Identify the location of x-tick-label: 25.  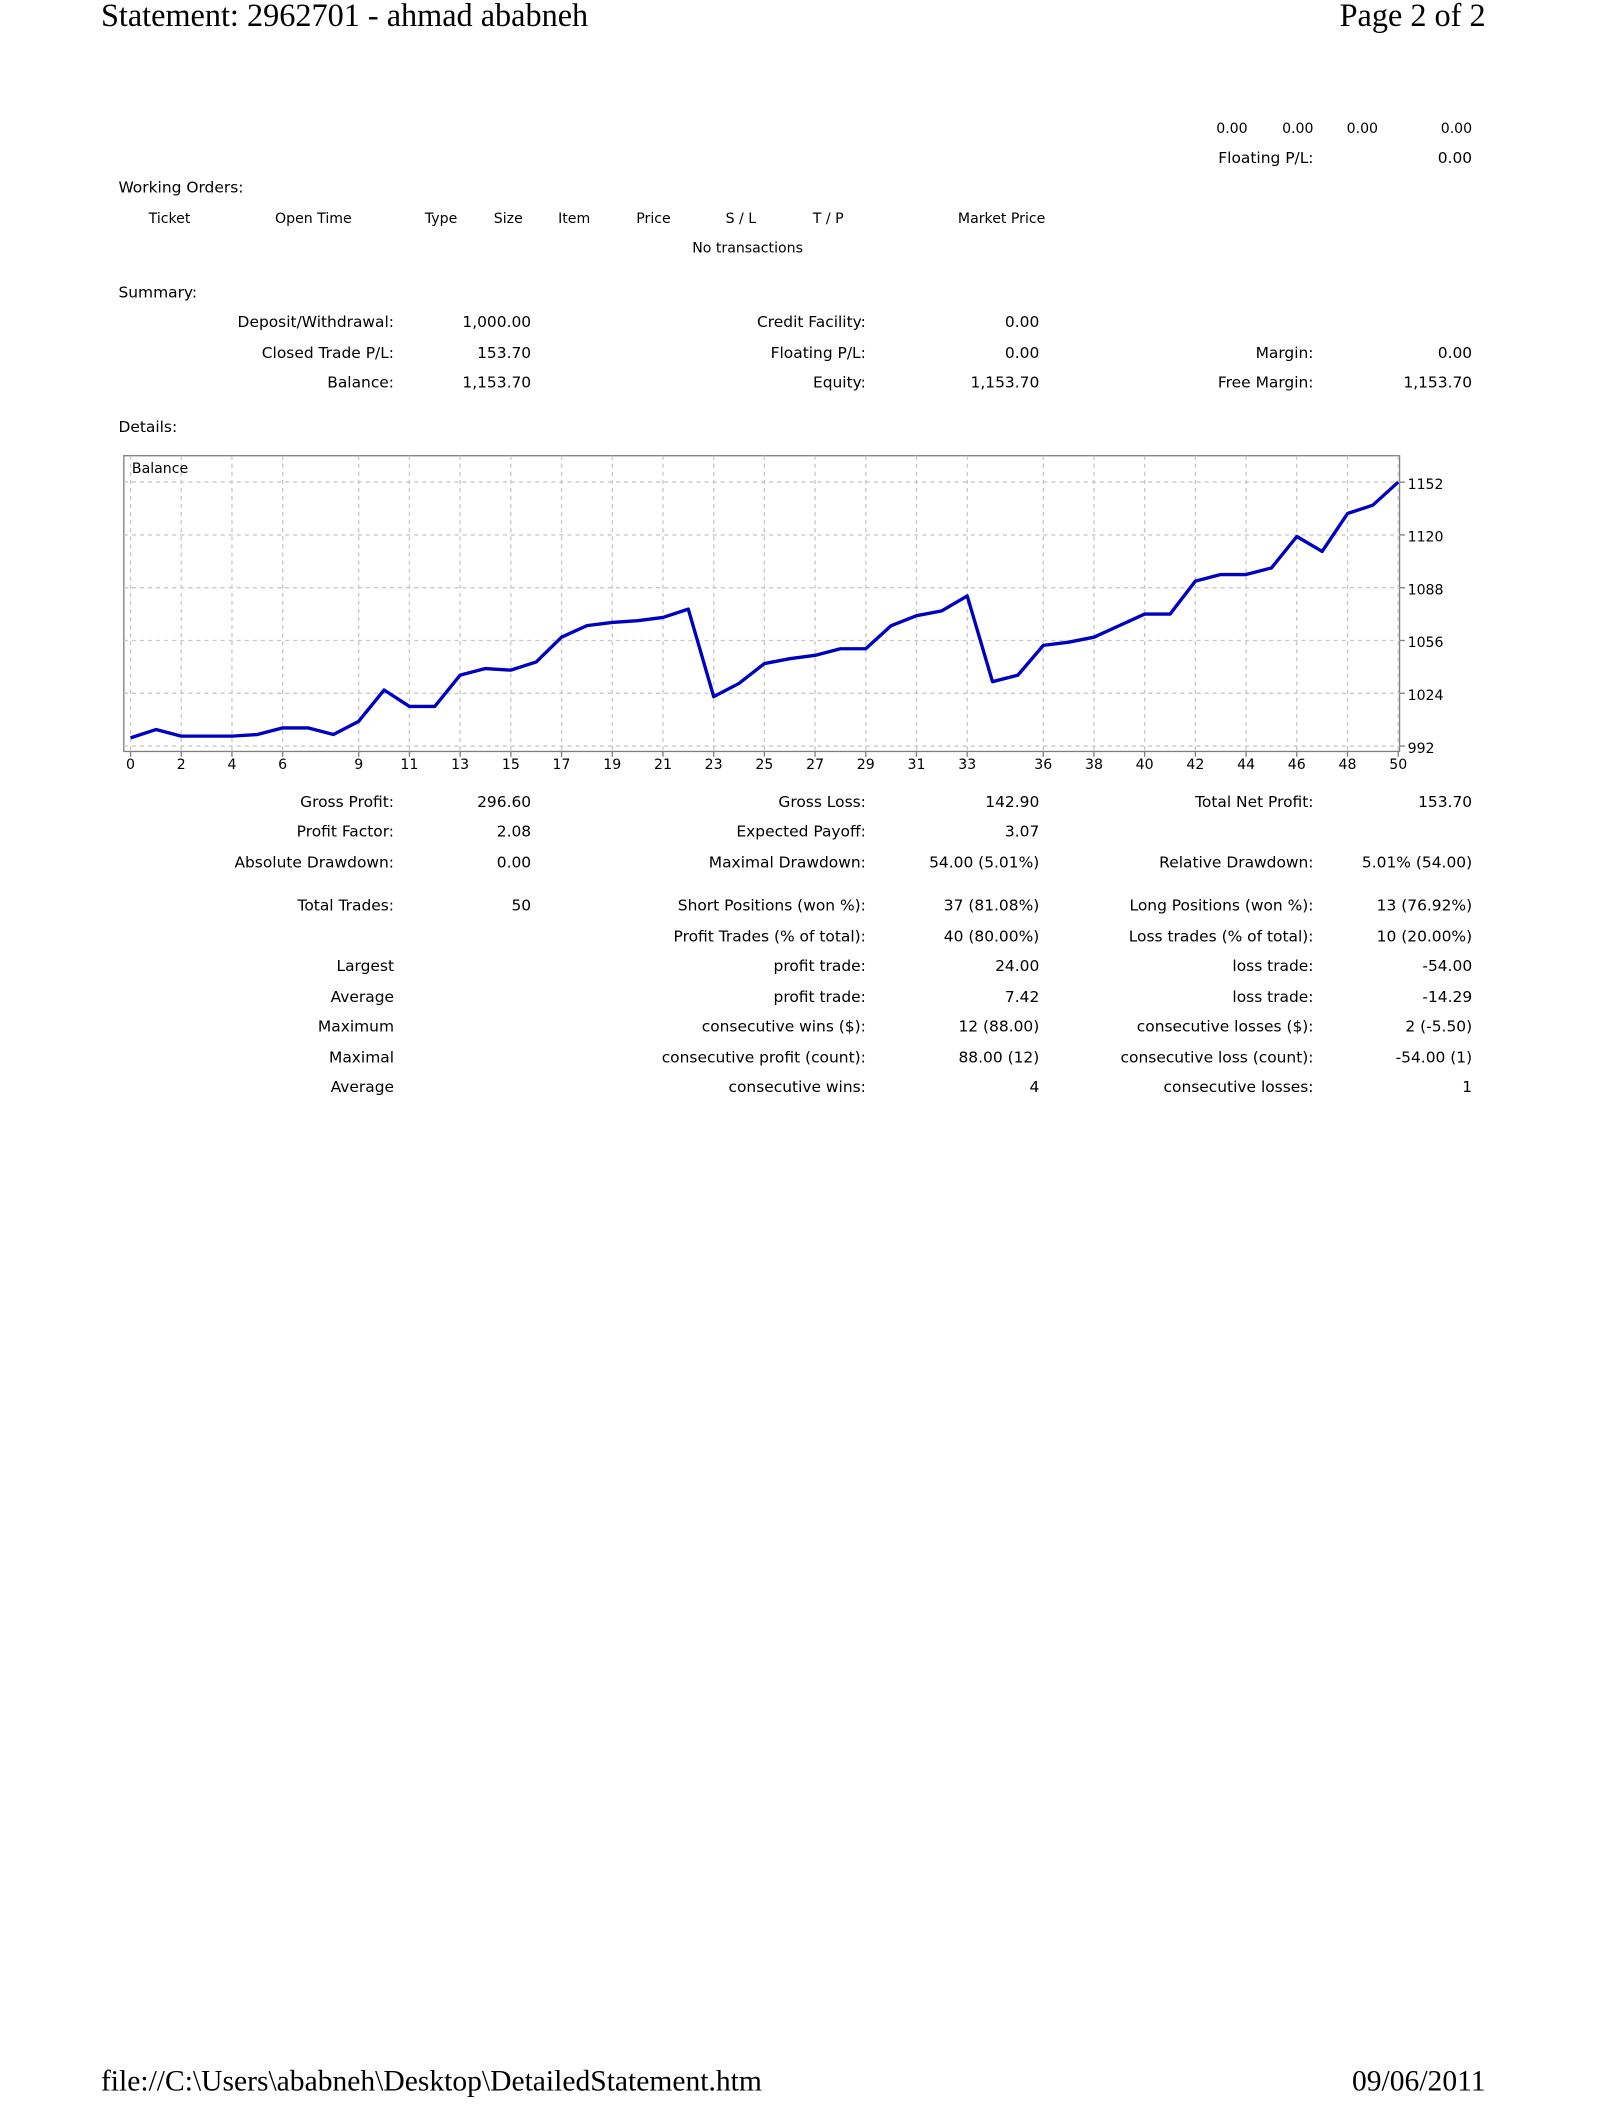
(764, 765).